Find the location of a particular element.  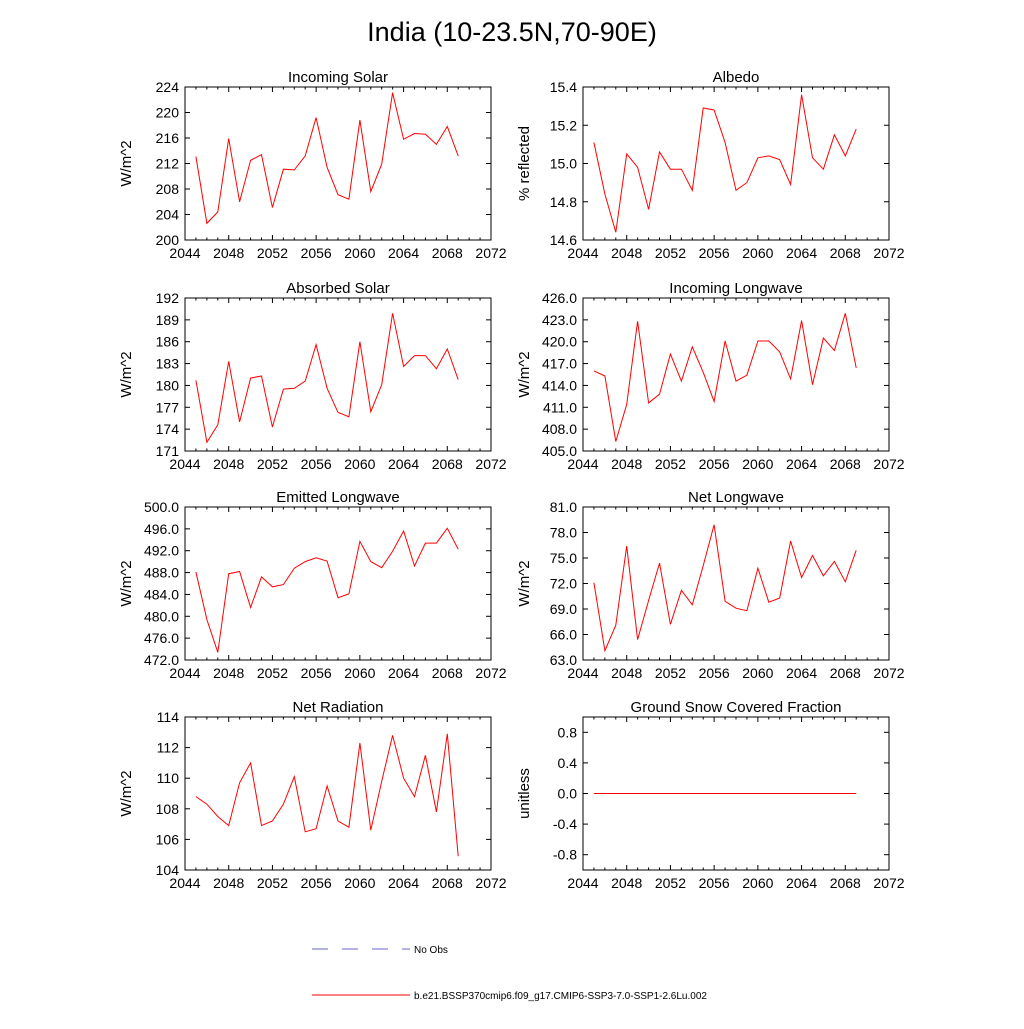

panel-title: Albedo is located at coordinates (736, 77).